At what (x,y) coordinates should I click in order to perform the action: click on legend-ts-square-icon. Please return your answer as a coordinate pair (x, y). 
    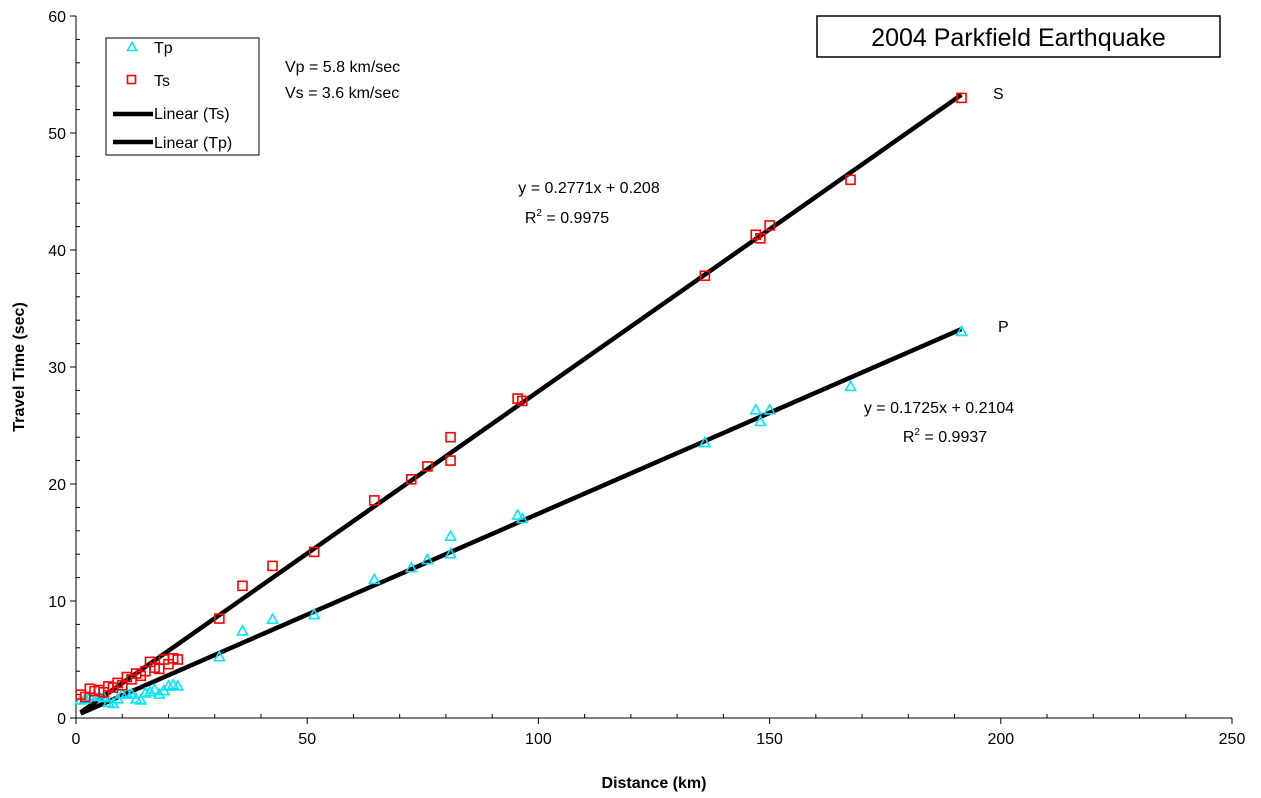
    Looking at the image, I should click on (131, 79).